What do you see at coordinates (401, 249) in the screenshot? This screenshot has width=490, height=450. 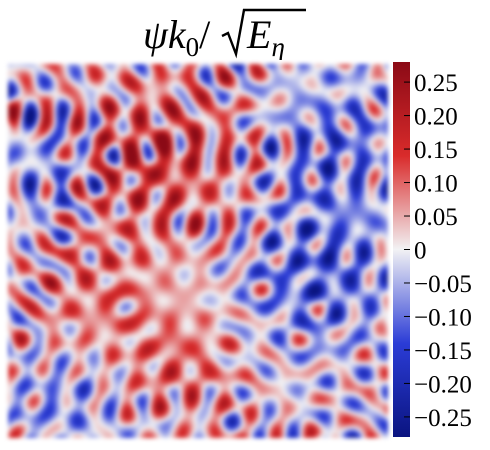 I see `colorbar-gradient` at bounding box center [401, 249].